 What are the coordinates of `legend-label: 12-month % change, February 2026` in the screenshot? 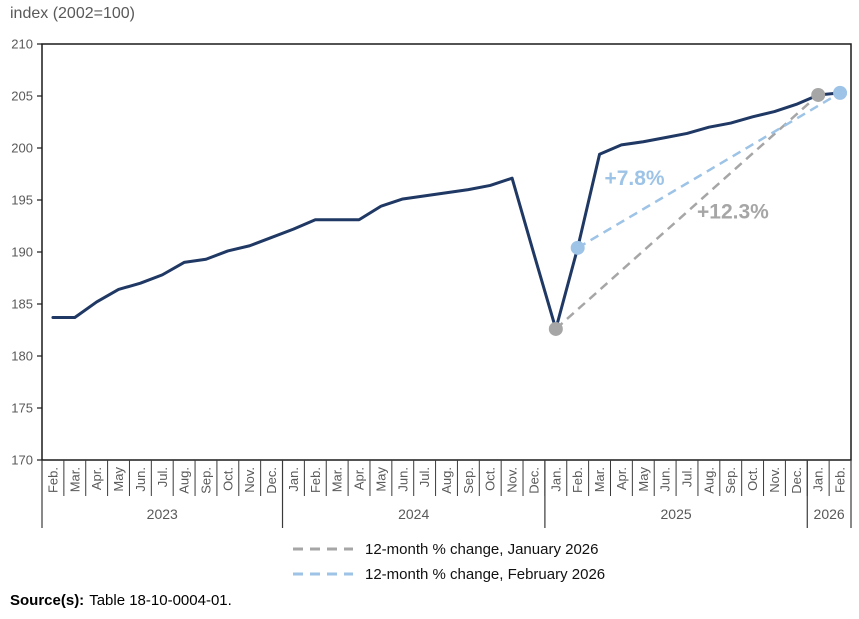 It's located at (485, 574).